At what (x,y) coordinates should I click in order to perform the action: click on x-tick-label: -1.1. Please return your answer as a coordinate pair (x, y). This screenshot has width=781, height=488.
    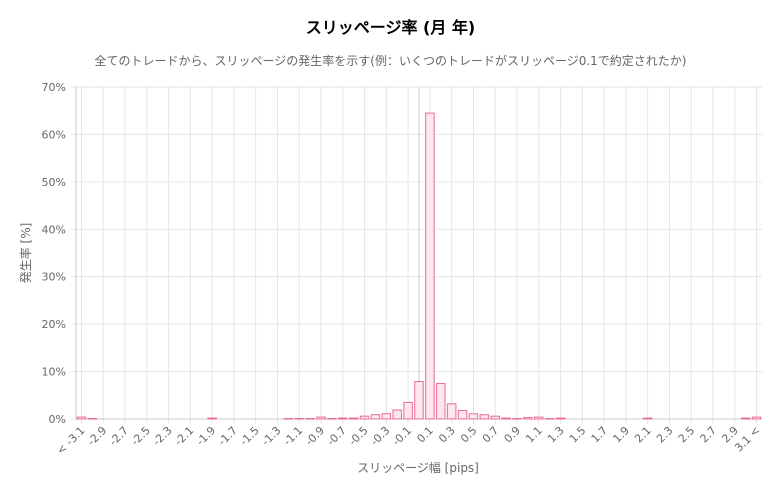
    Looking at the image, I should click on (293, 436).